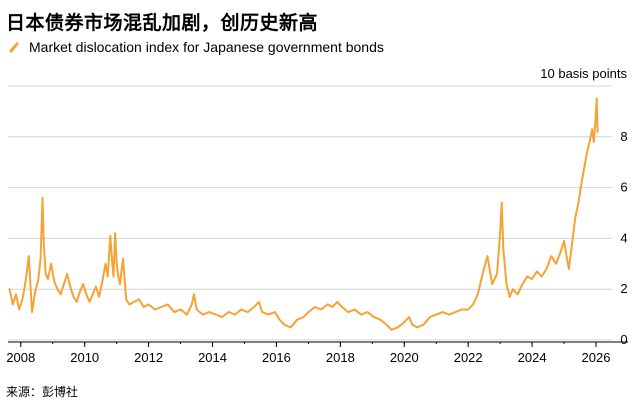 This screenshot has height=406, width=643. What do you see at coordinates (148, 357) in the screenshot?
I see `x-tick-label: 2012` at bounding box center [148, 357].